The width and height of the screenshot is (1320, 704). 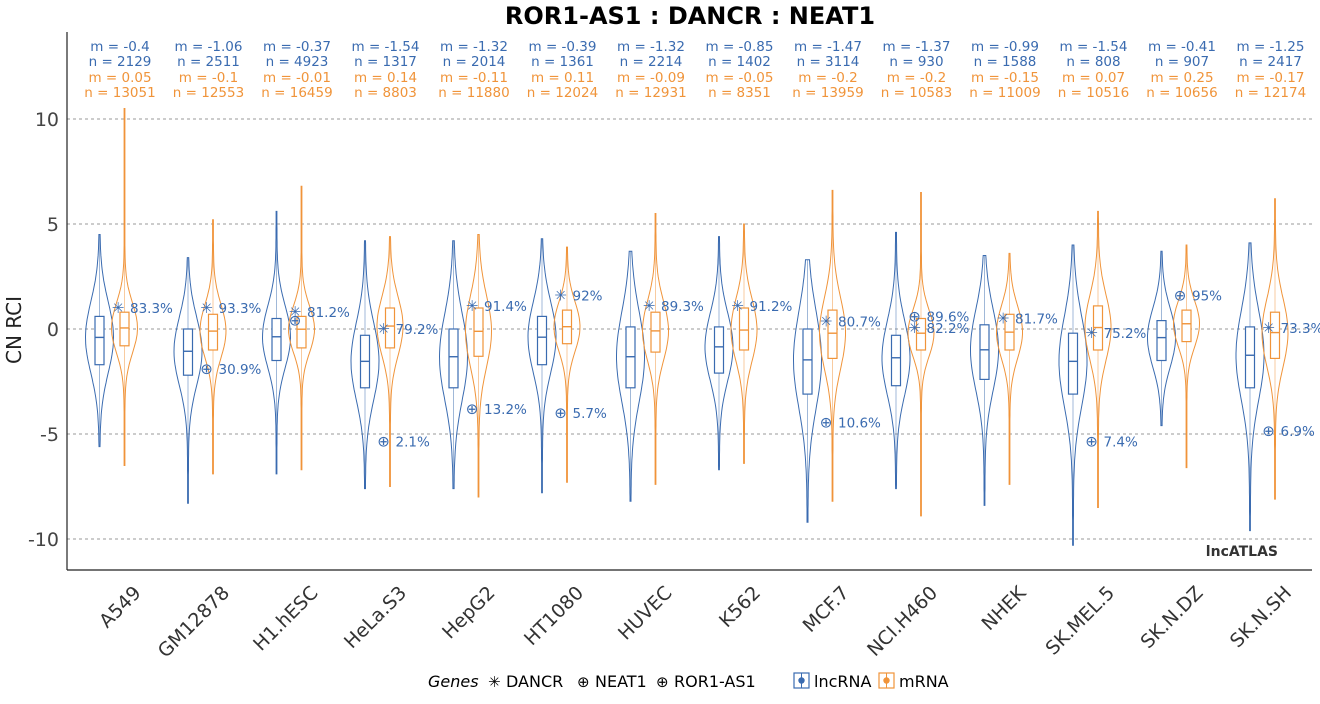 What do you see at coordinates (739, 93) in the screenshot?
I see `stat-label: n = 8351` at bounding box center [739, 93].